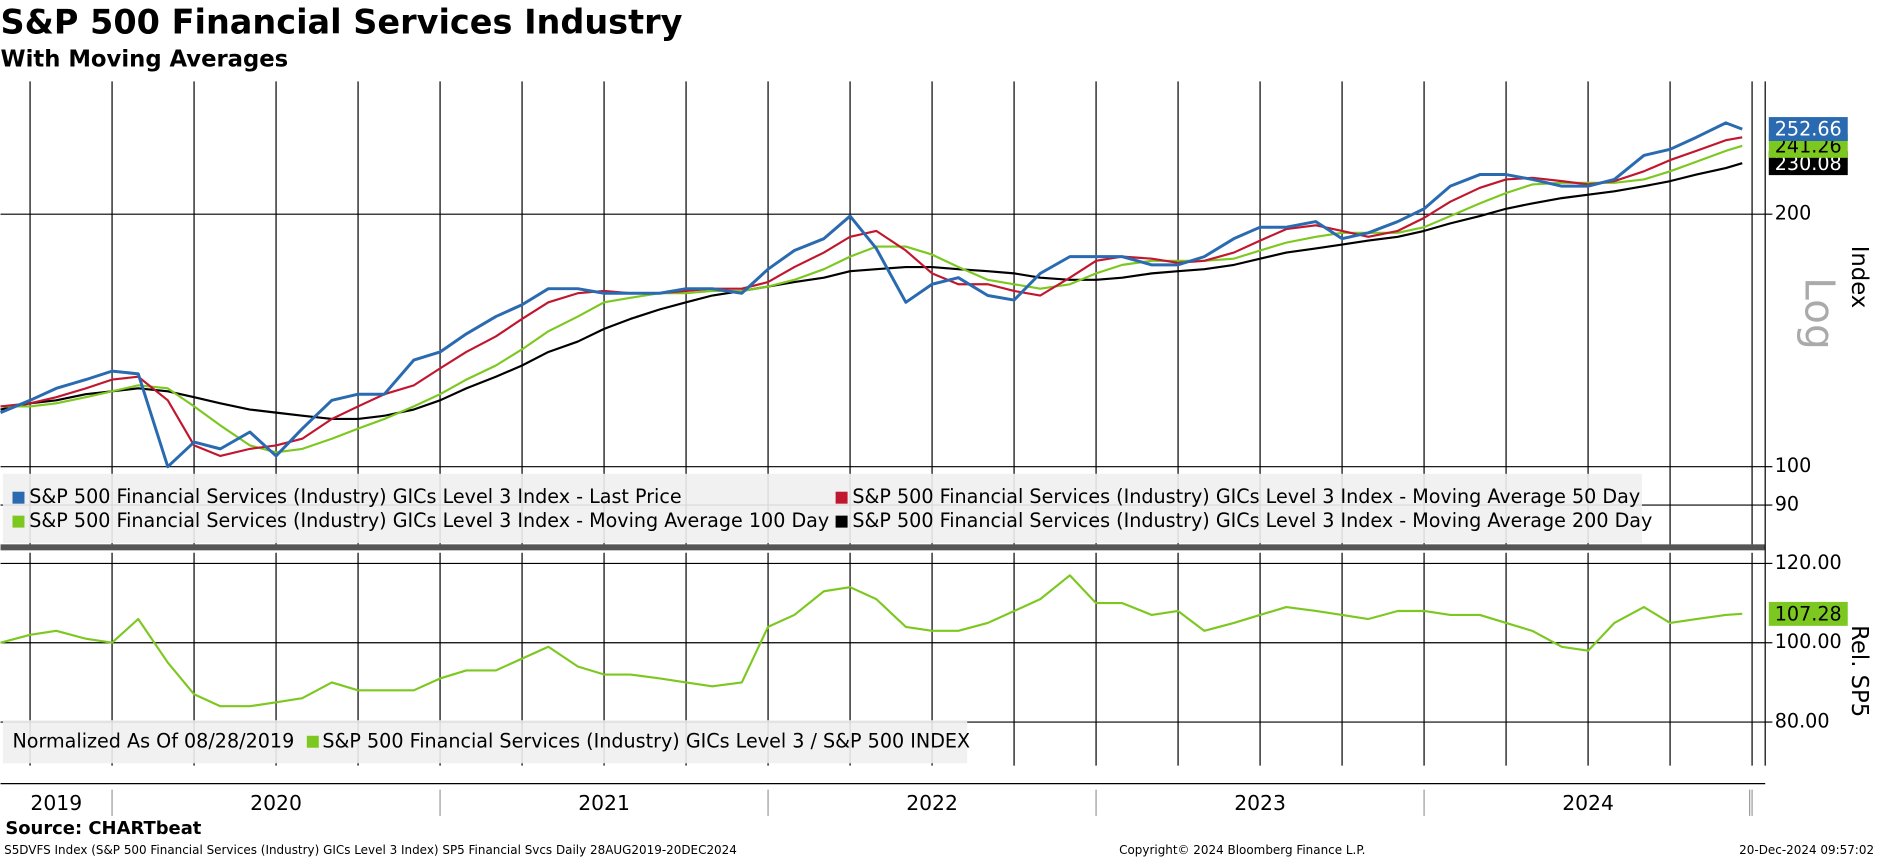 Image resolution: width=1877 pixels, height=859 pixels. What do you see at coordinates (154, 740) in the screenshot?
I see `legend-note: Normalized As Of 08/28/2019` at bounding box center [154, 740].